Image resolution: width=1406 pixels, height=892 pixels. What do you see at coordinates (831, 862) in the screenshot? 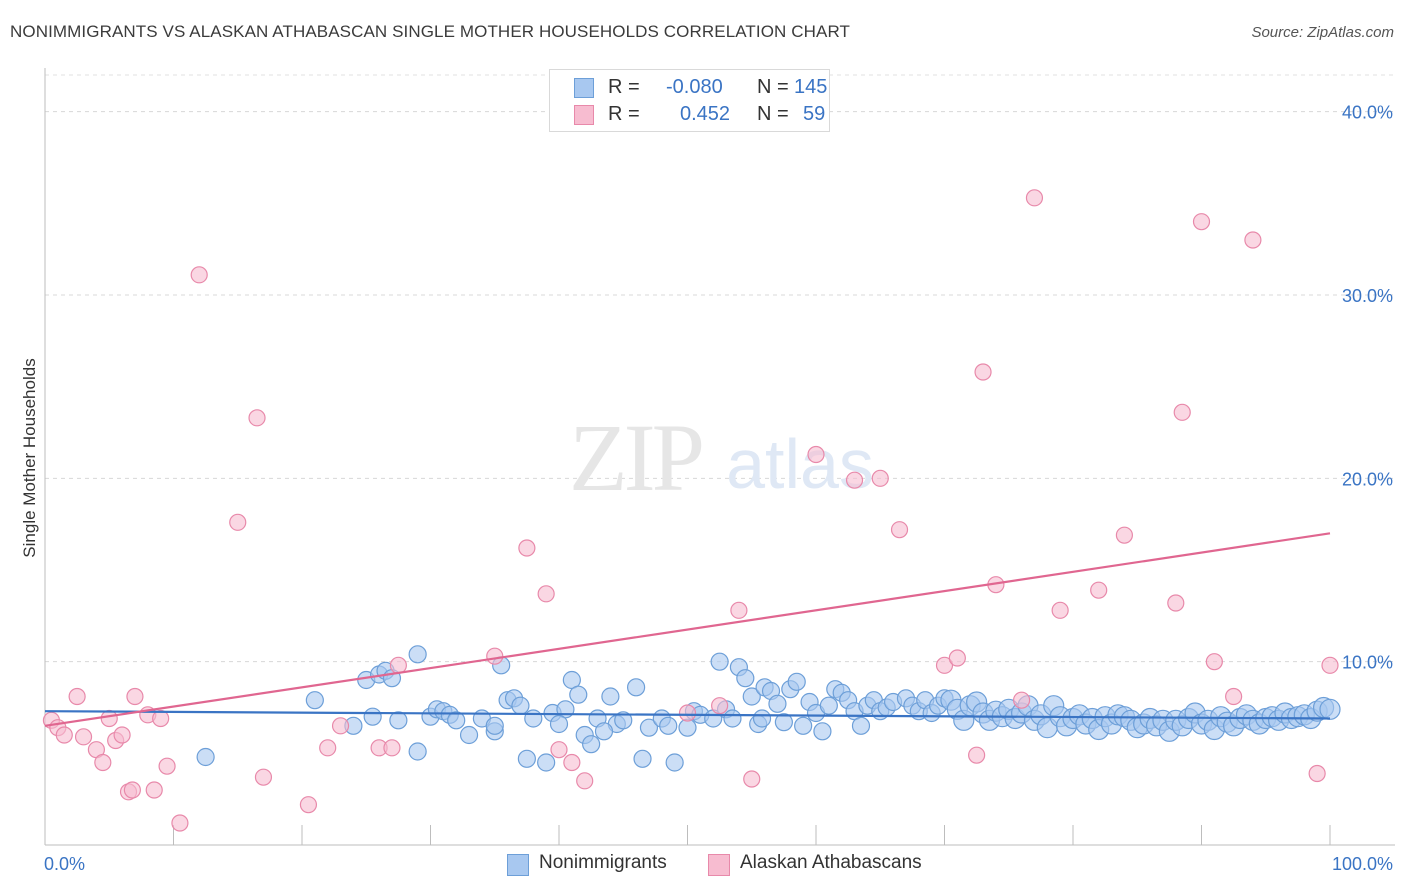
I see `bottom-legend-label: Alaskan Athabascans` at bounding box center [831, 862].